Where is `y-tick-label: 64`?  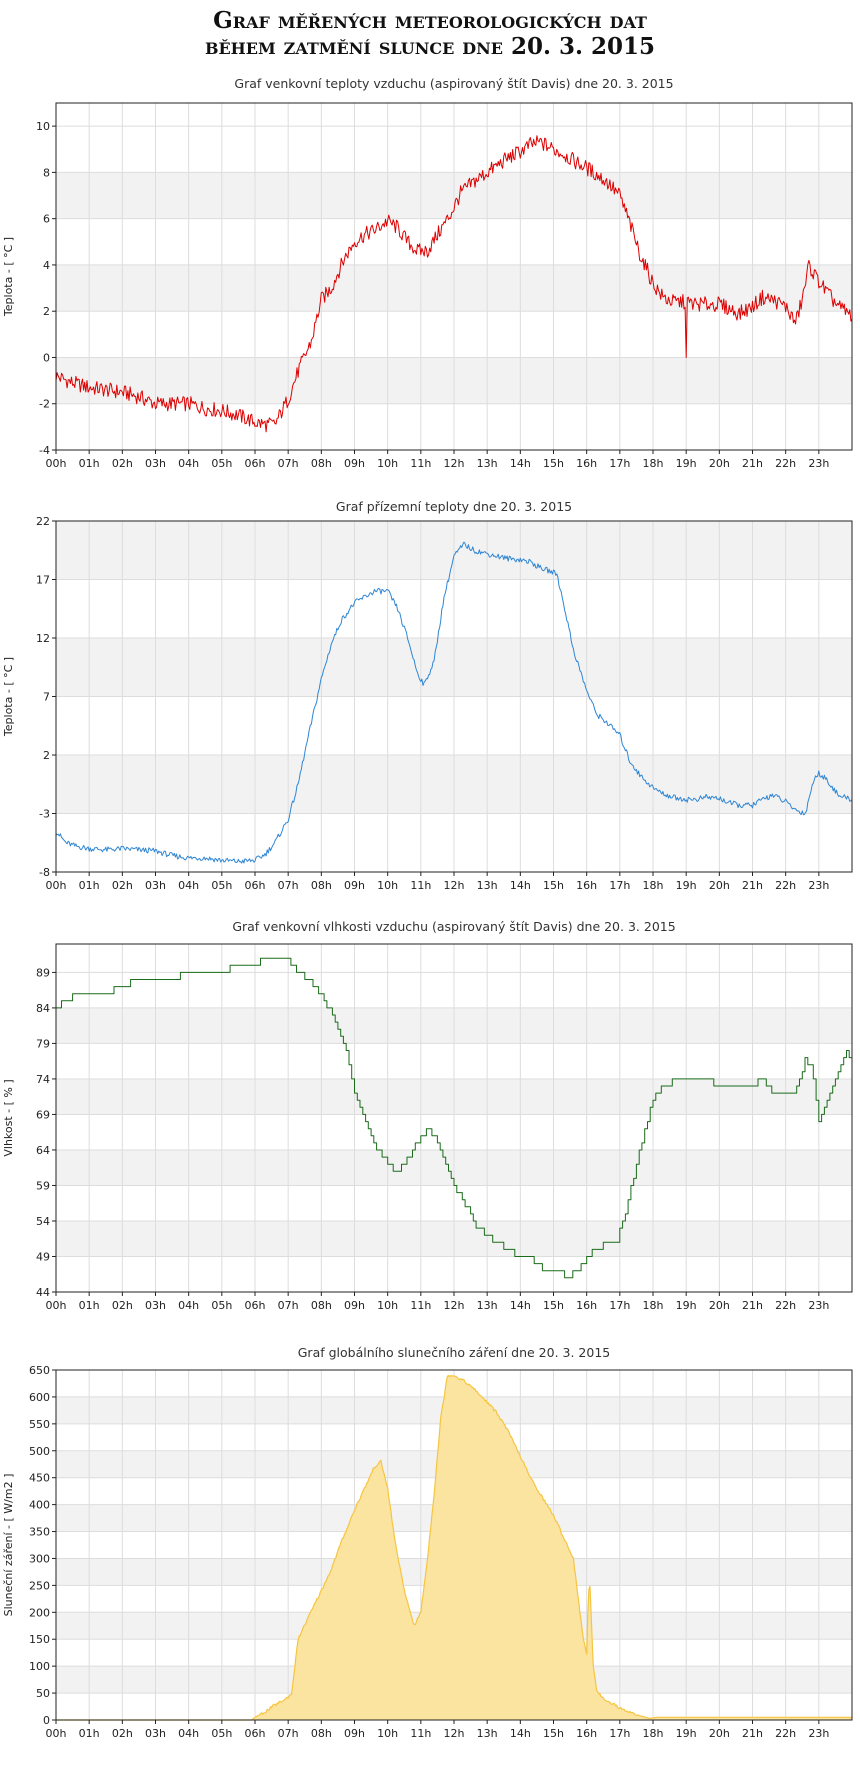
y-tick-label: 64 is located at coordinates (43, 1150).